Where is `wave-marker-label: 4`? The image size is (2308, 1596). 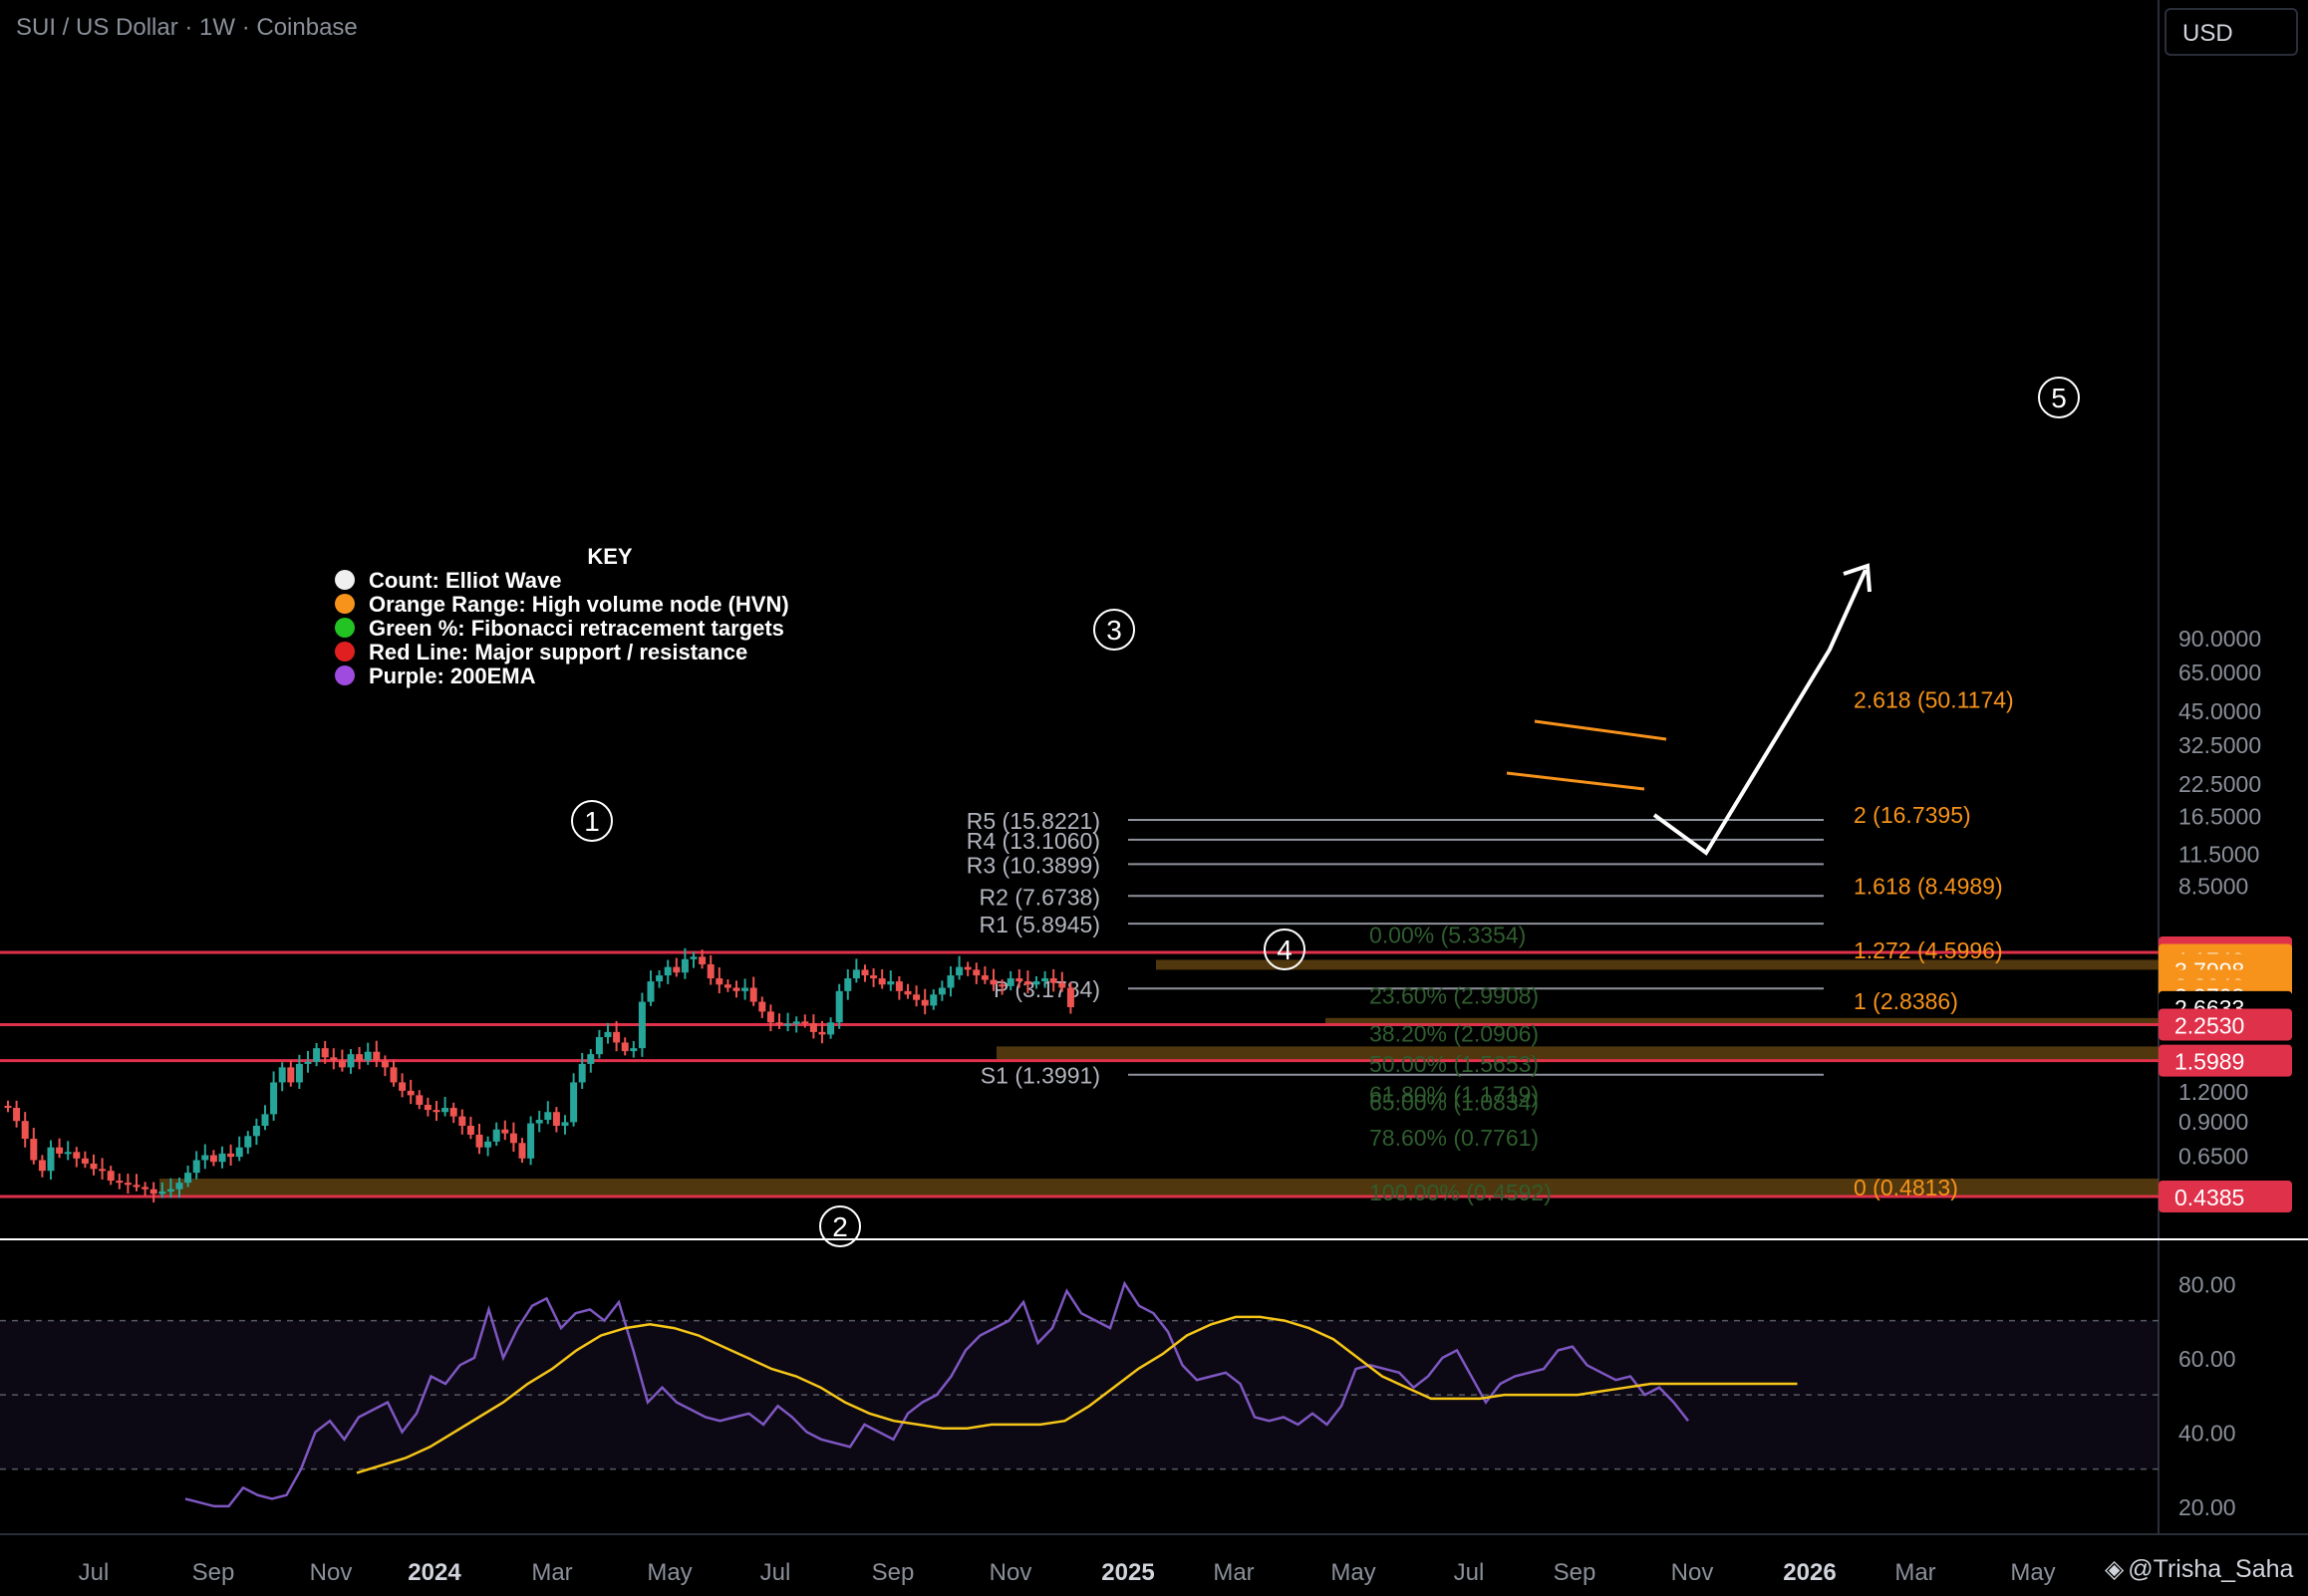
wave-marker-label: 4 is located at coordinates (1285, 949).